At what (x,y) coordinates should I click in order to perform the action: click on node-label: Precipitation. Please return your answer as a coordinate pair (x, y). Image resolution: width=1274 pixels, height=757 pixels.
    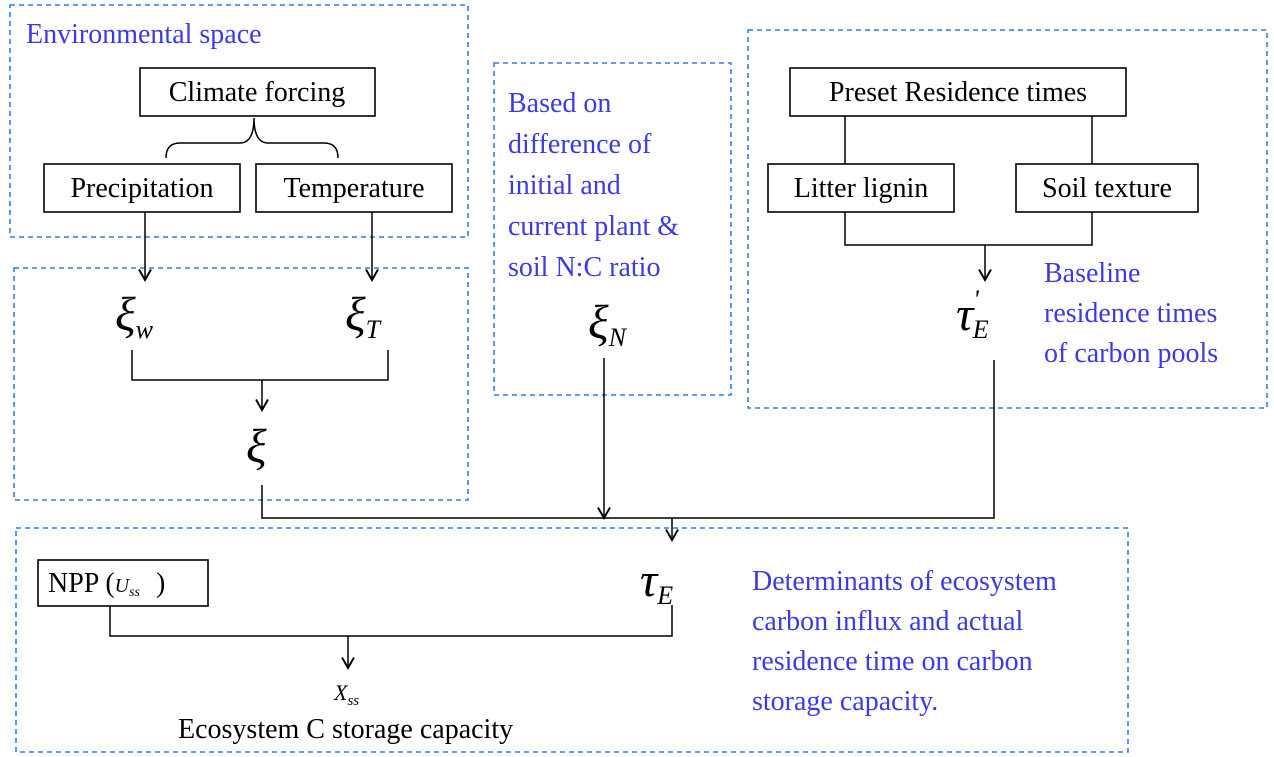
    Looking at the image, I should click on (141, 188).